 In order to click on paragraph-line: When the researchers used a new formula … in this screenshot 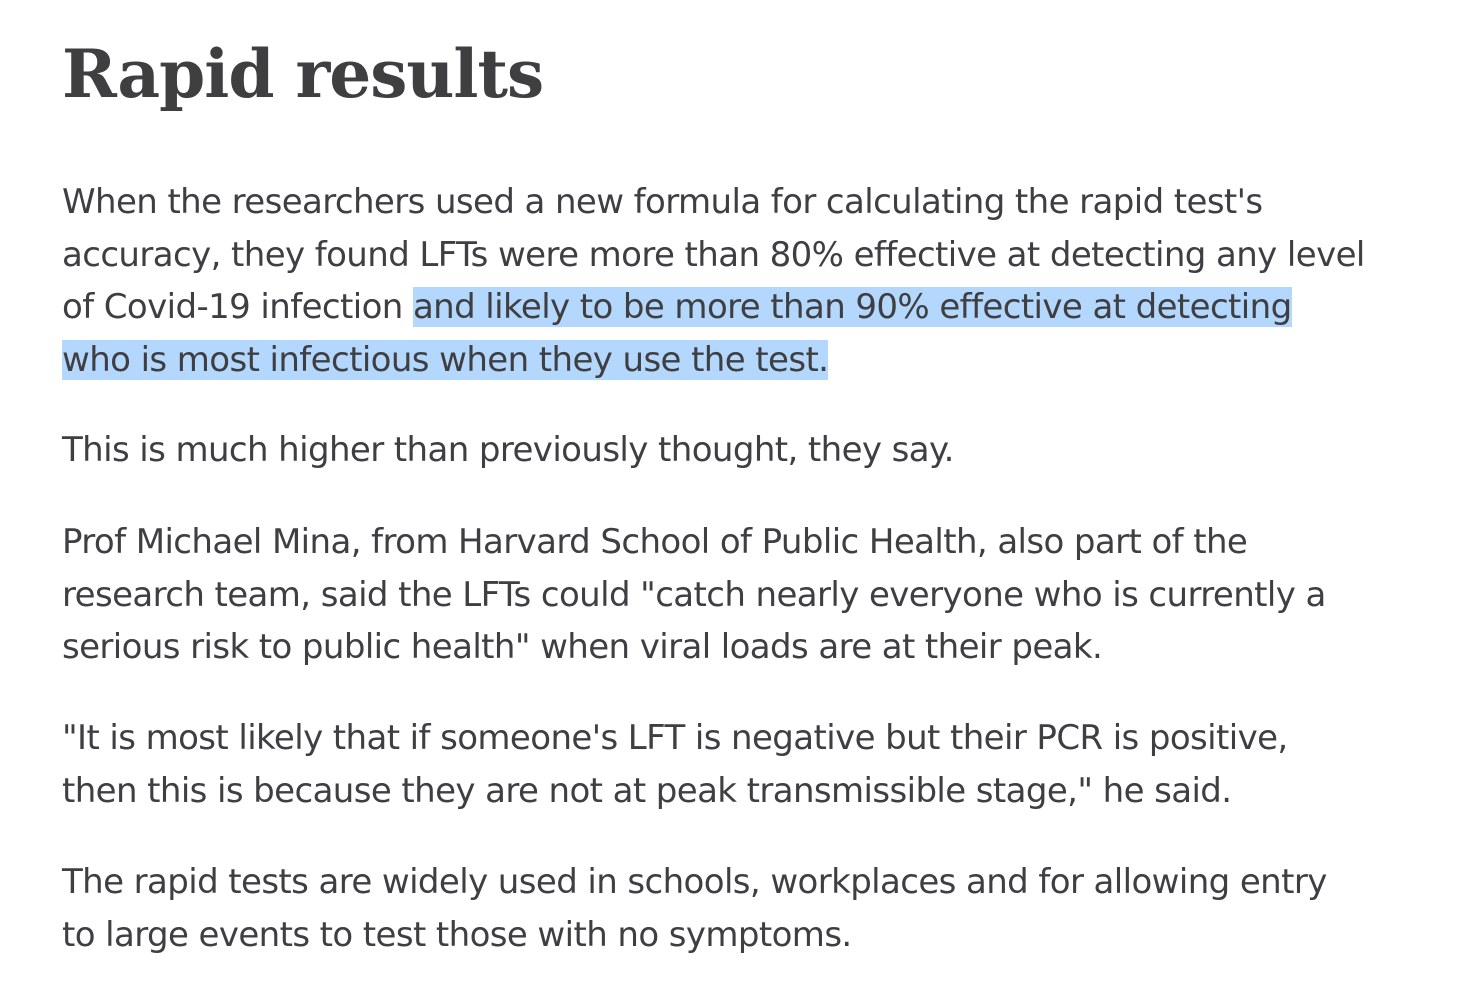, I will do `click(662, 202)`.